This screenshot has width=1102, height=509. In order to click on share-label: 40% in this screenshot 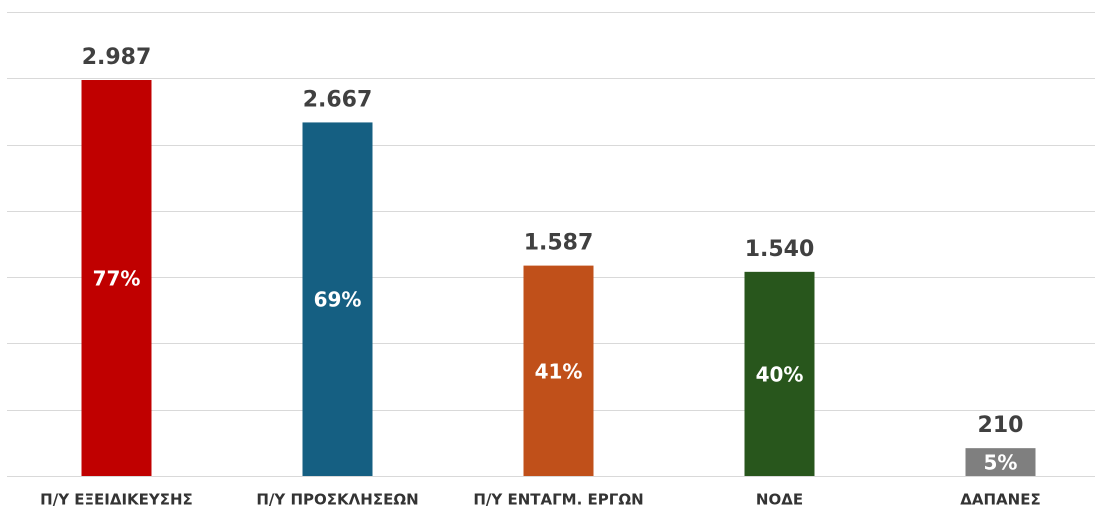, I will do `click(780, 374)`.